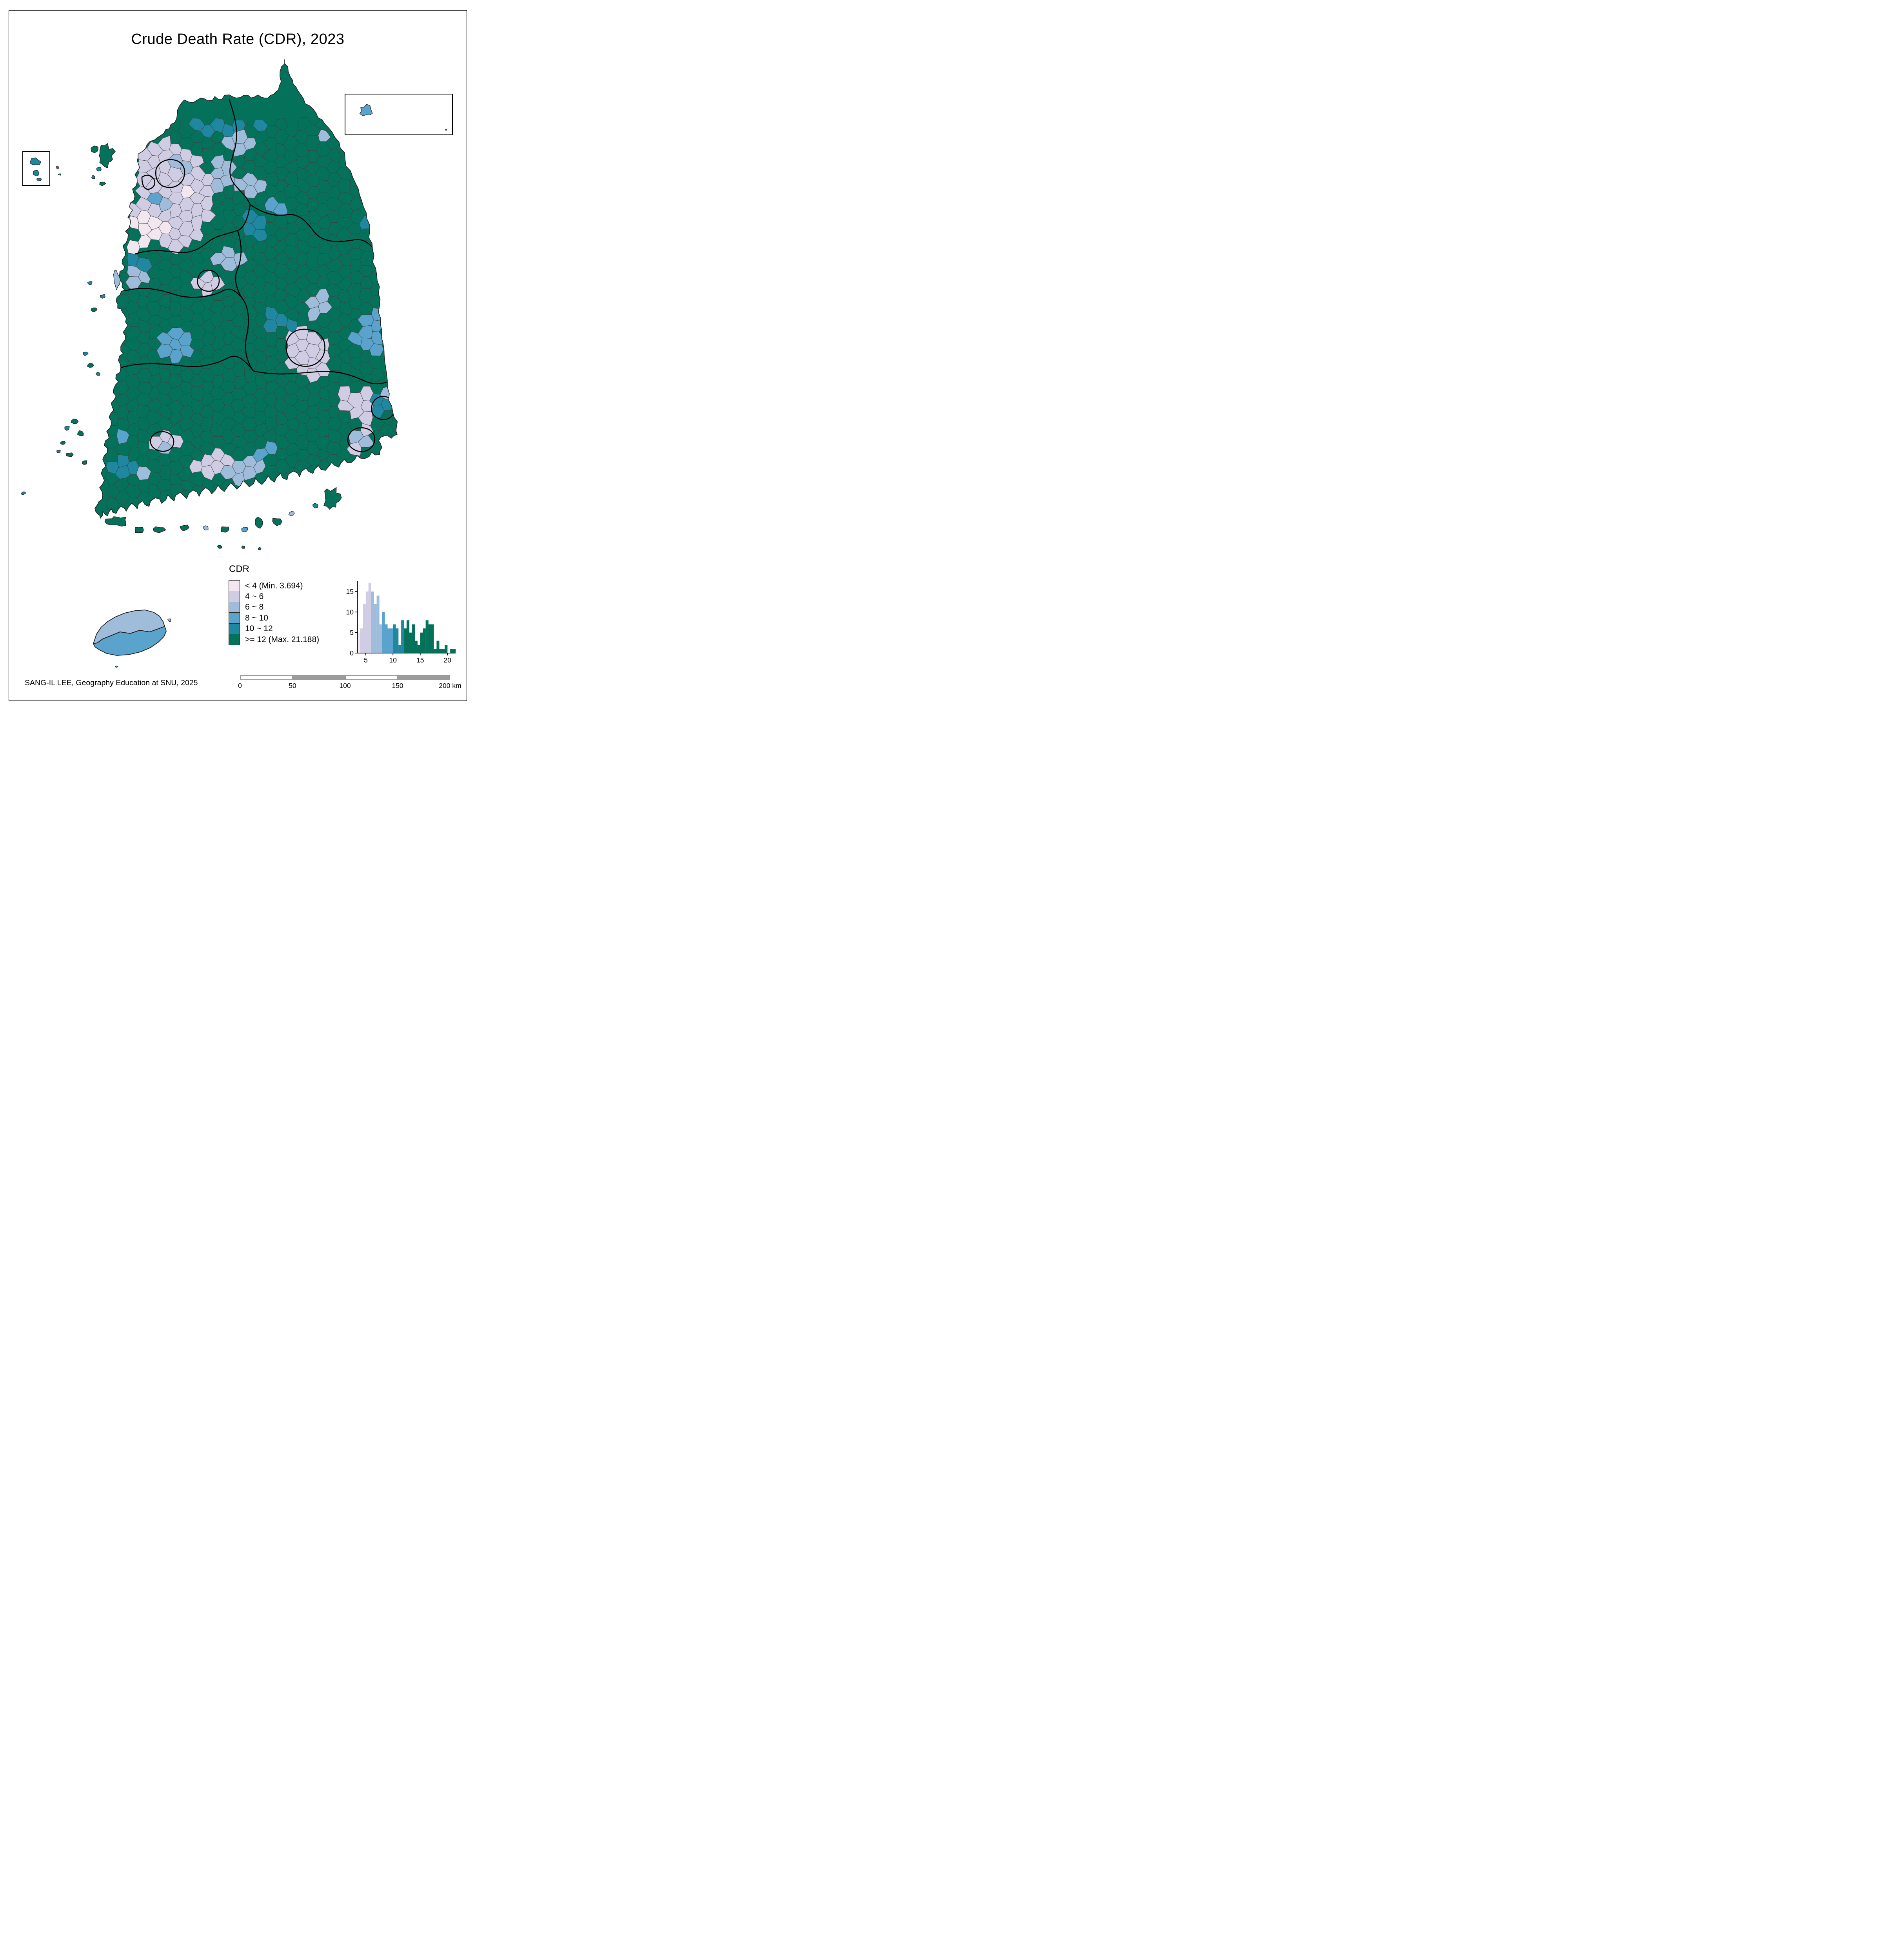 Image resolution: width=1902 pixels, height=1960 pixels. Describe the element at coordinates (350, 591) in the screenshot. I see `histogram-y-tick-label: 15` at that location.